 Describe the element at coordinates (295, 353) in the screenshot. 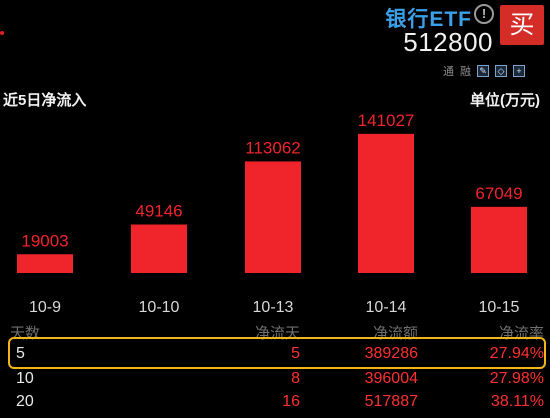

I see `row-inflow-days: 5` at that location.